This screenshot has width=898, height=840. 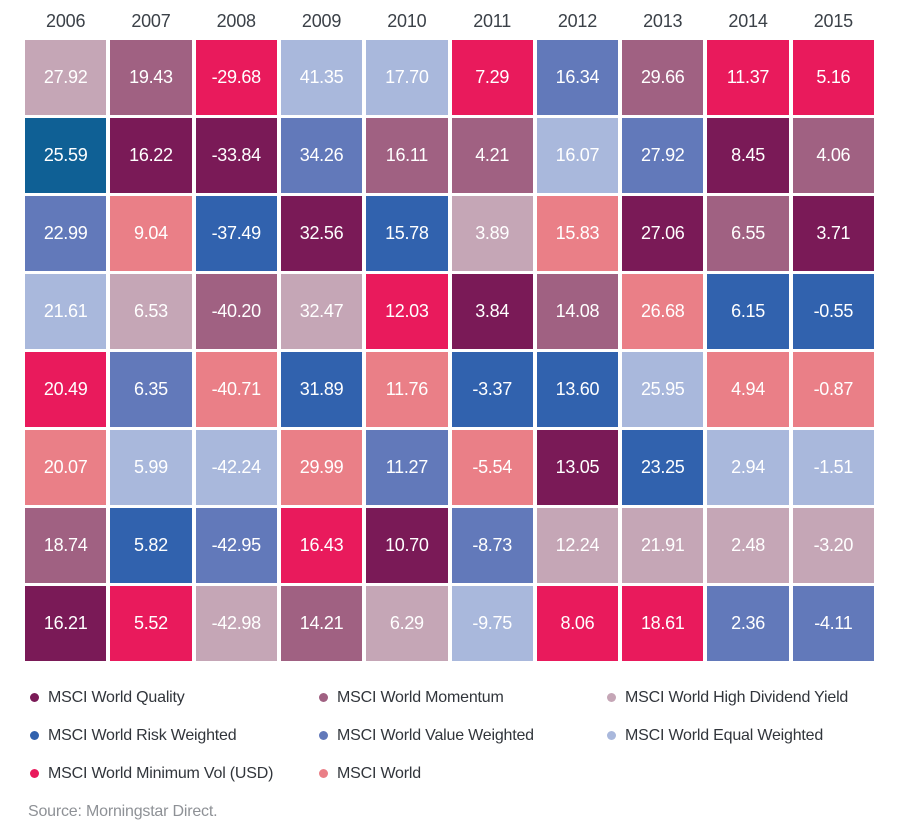 I want to click on legend-label-world: MSCI World, so click(x=379, y=773).